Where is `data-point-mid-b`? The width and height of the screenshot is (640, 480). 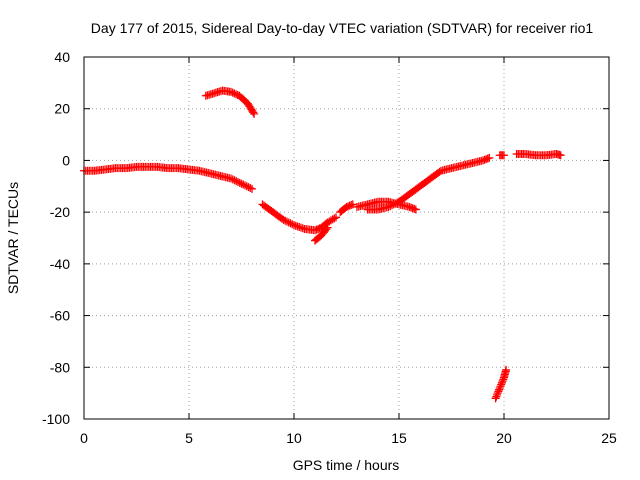 data-point-mid-b is located at coordinates (415, 209).